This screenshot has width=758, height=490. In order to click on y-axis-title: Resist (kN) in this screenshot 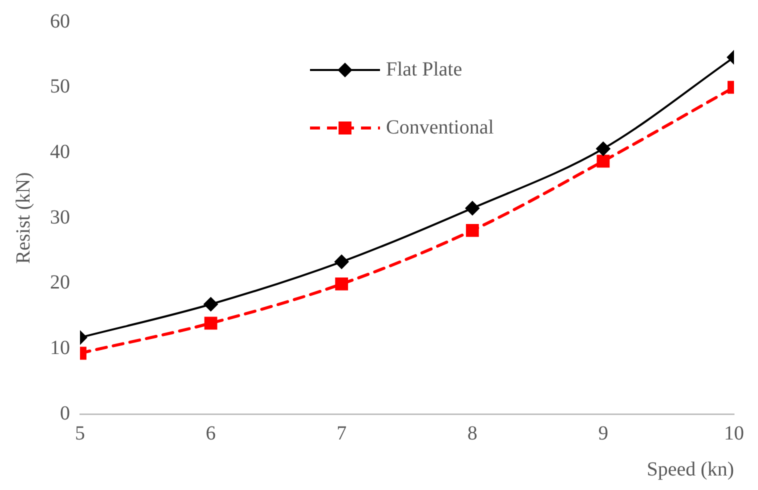, I will do `click(23, 218)`.